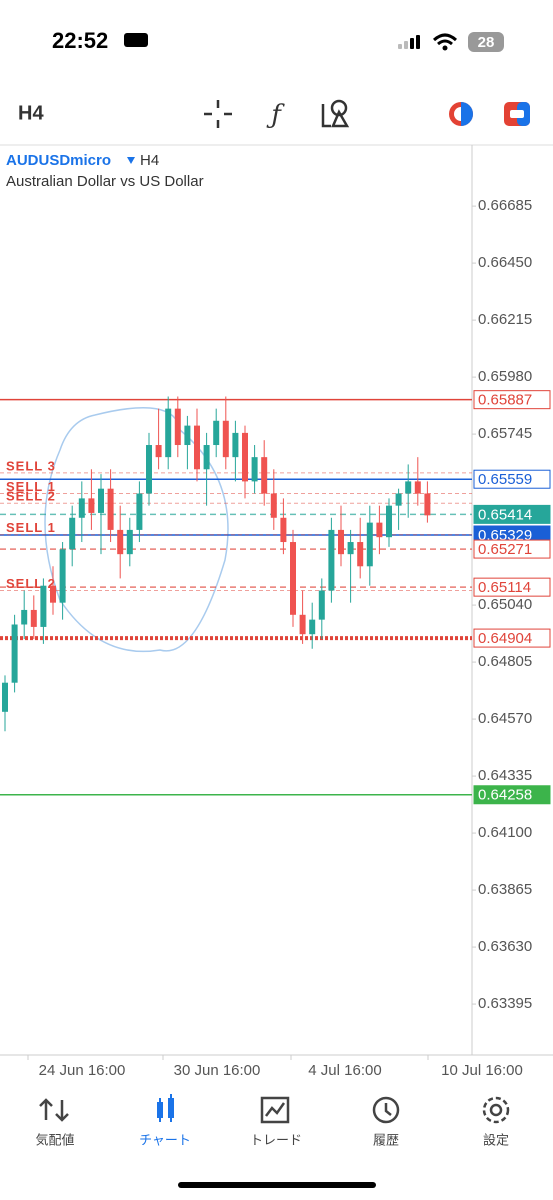  Describe the element at coordinates (505, 1003) in the screenshot. I see `y-tick-label: 0.63395` at that location.